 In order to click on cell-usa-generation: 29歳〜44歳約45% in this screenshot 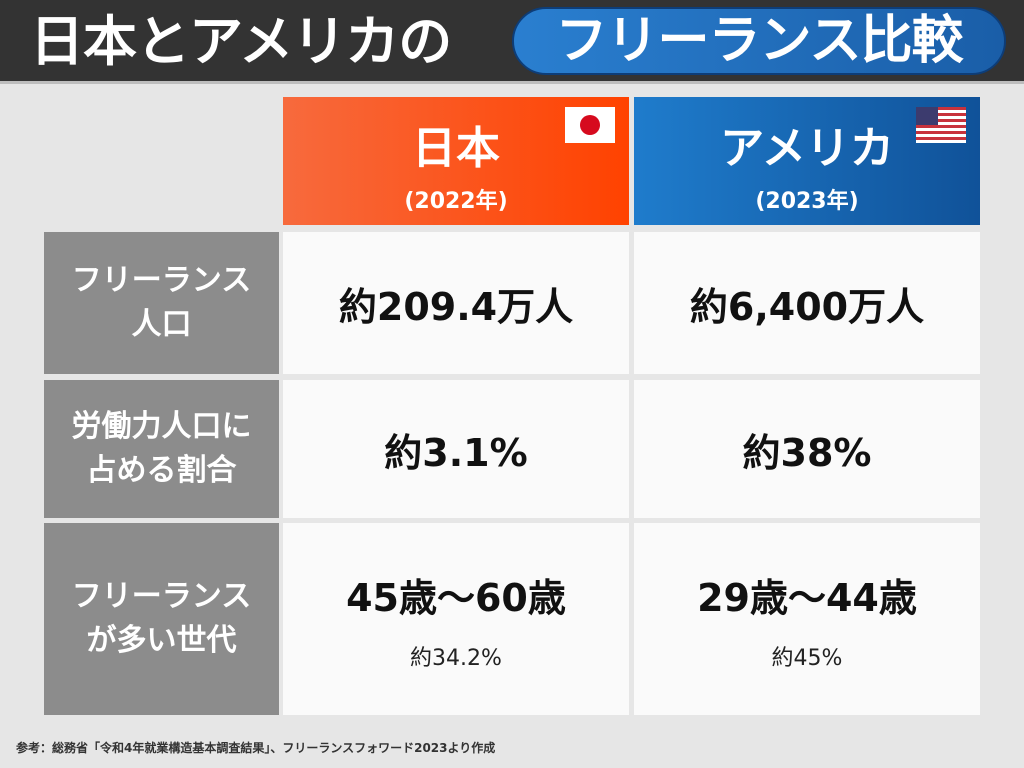, I will do `click(807, 619)`.